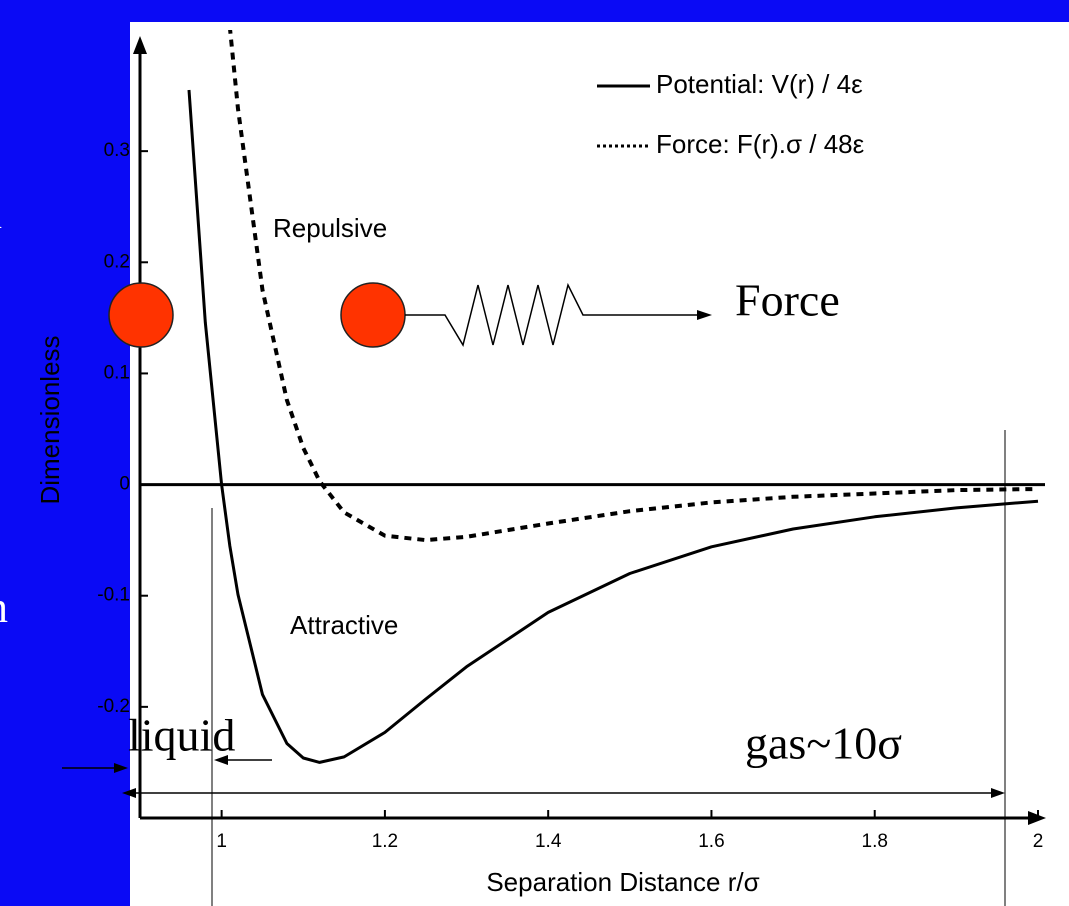  Describe the element at coordinates (1, 213) in the screenshot. I see `slide-fragment: l` at that location.